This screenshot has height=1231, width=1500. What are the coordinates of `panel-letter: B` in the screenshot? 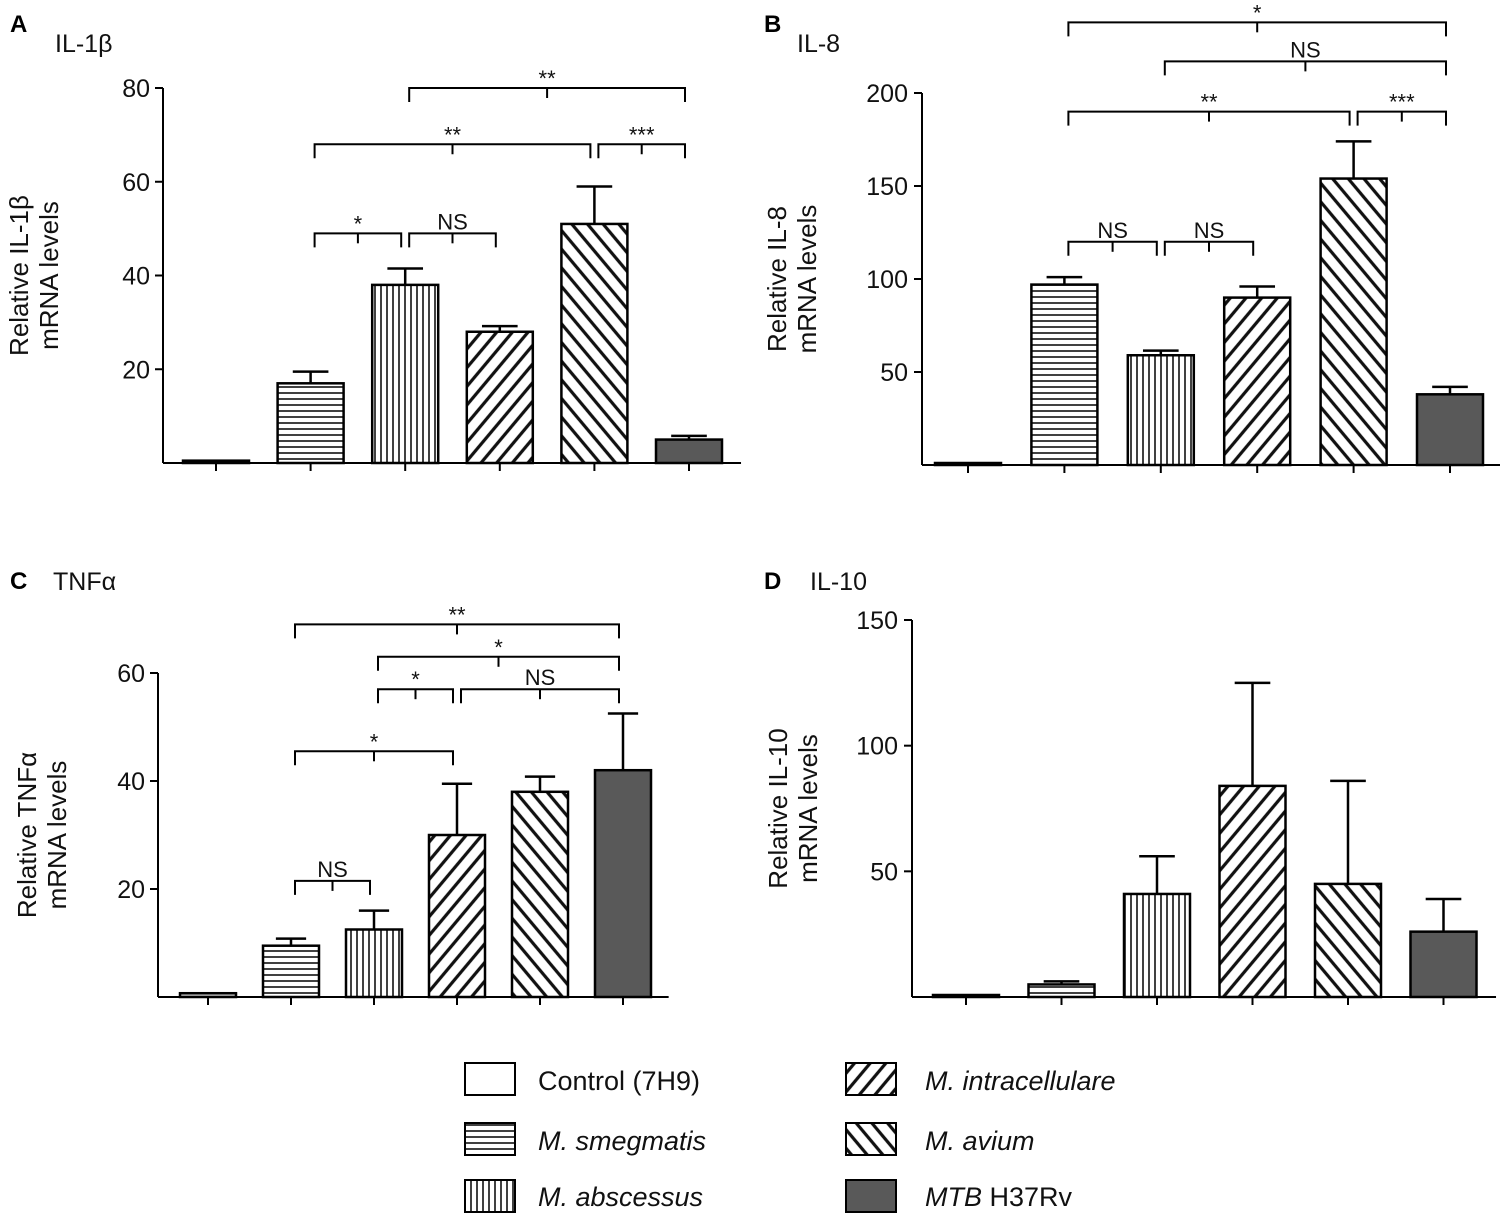 It's located at (772, 24).